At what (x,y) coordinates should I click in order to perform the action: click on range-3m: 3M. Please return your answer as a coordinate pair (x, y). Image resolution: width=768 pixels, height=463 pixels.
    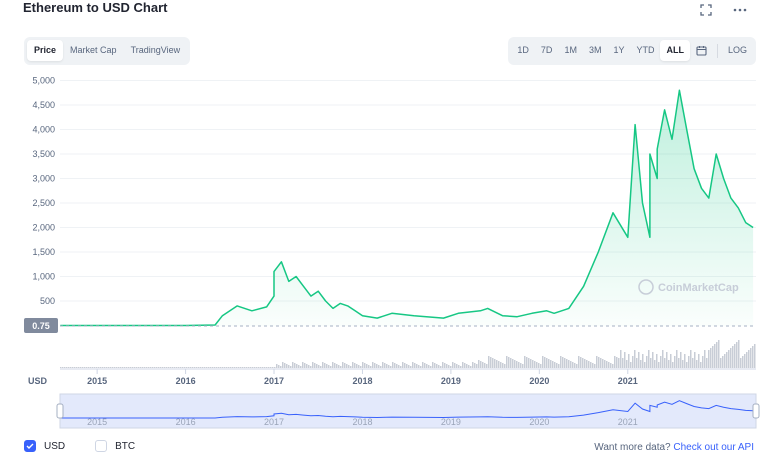
    Looking at the image, I should click on (595, 50).